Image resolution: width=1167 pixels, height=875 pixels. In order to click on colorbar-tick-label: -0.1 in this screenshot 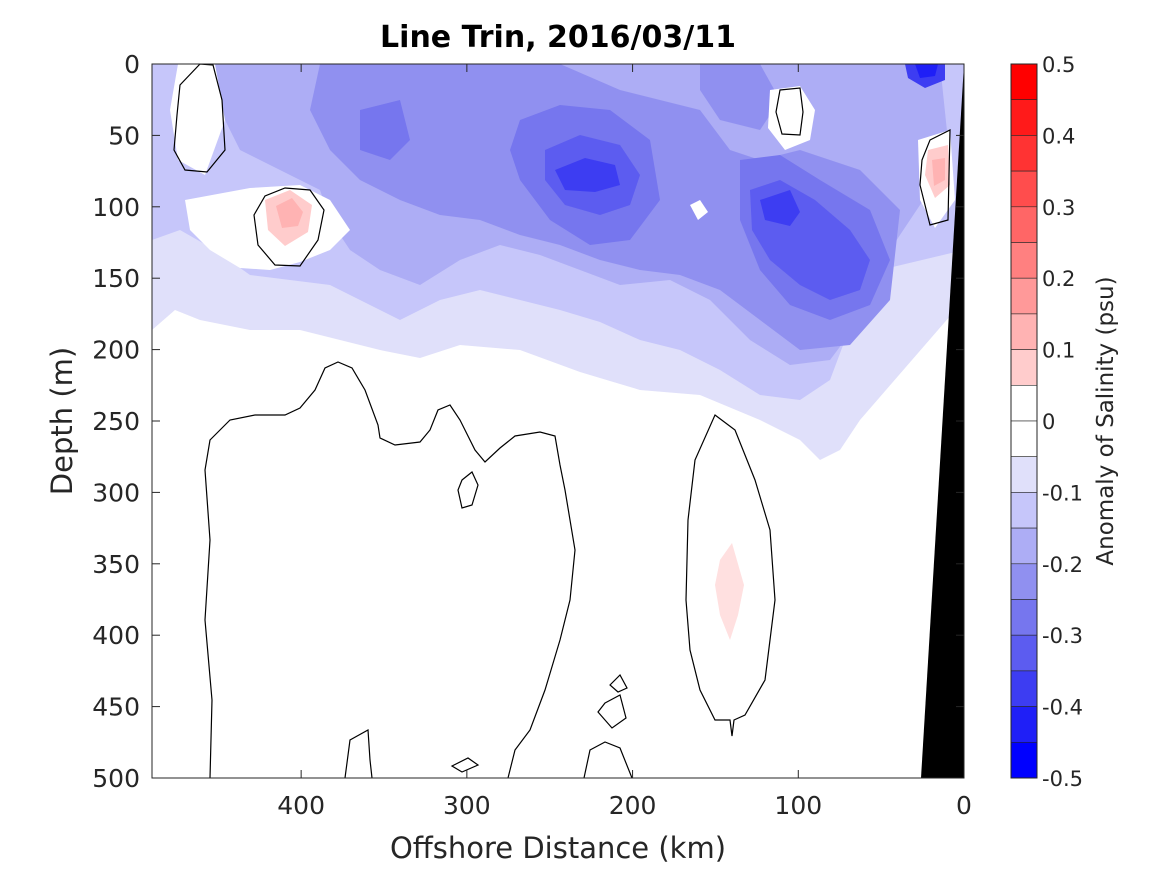, I will do `click(1062, 493)`.